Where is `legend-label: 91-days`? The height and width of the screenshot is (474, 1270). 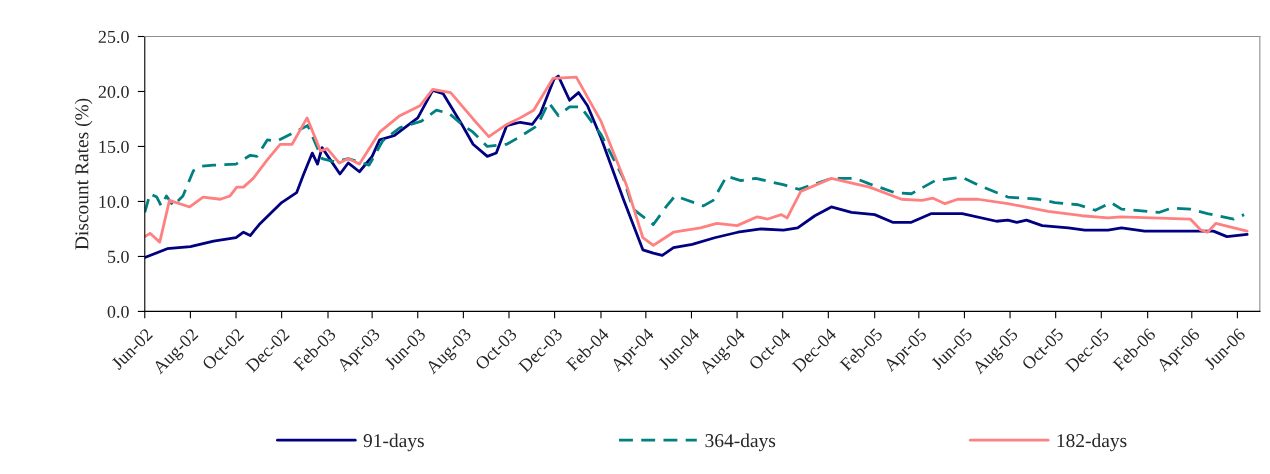 legend-label: 91-days is located at coordinates (393, 442).